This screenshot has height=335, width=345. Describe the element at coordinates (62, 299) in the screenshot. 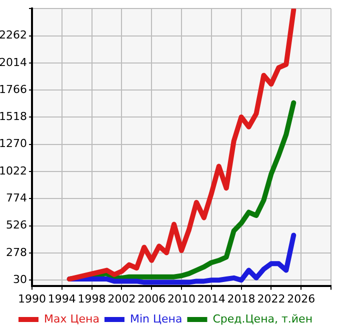

I see `x-tick-label: 1994` at that location.